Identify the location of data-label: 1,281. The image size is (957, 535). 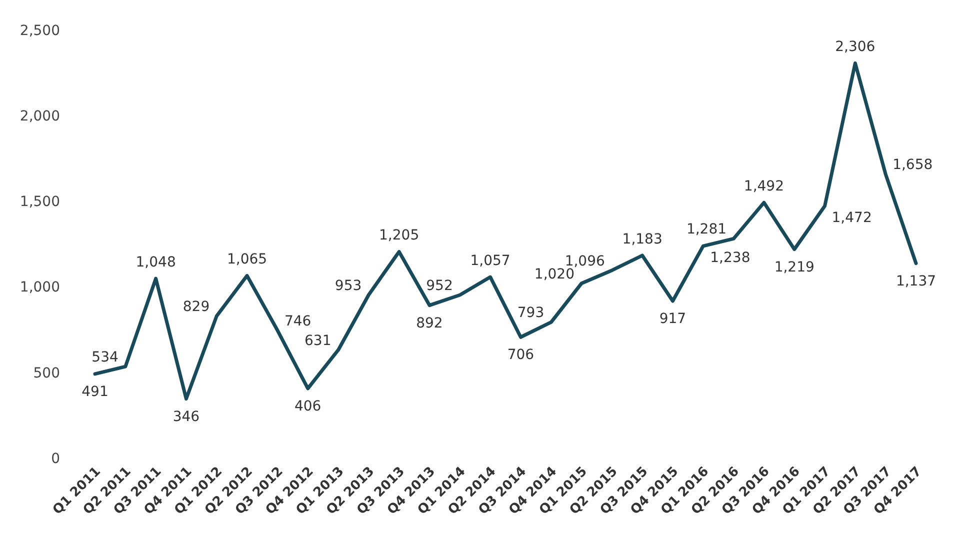
(706, 230).